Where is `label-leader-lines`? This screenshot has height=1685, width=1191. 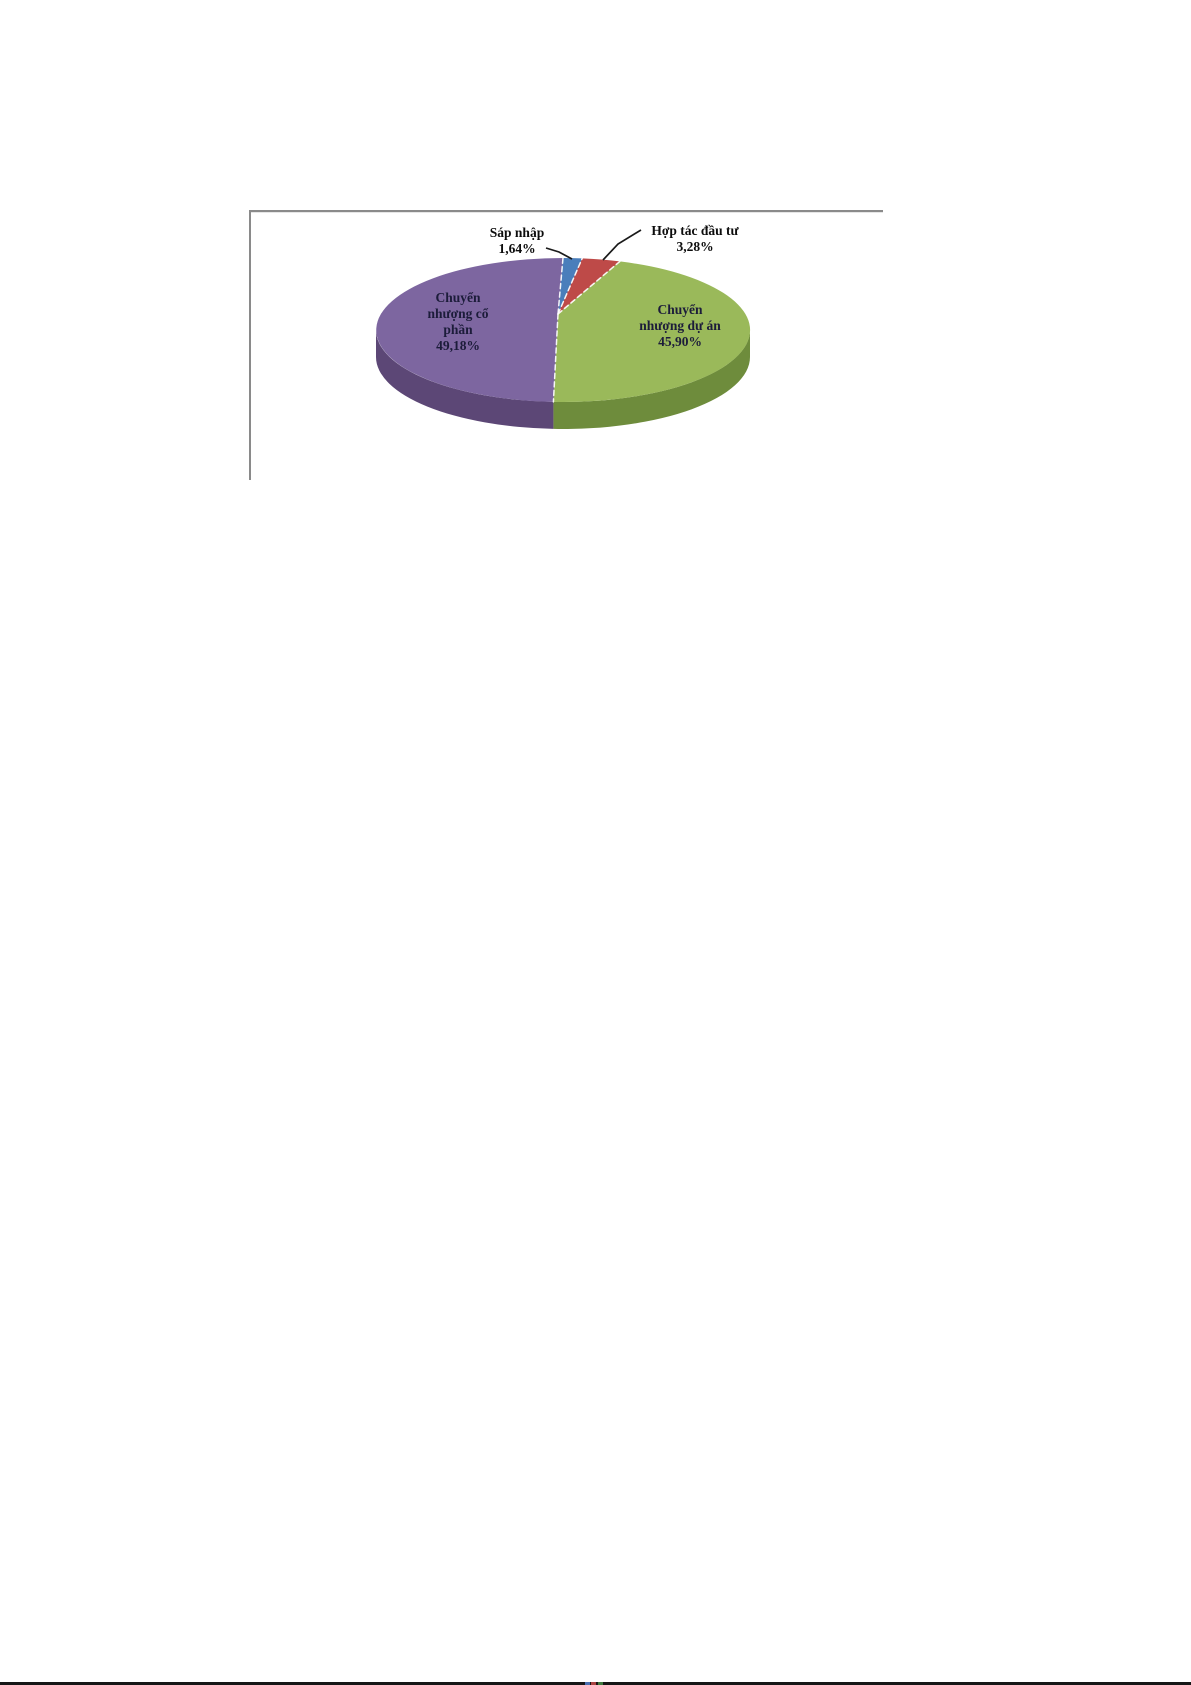 label-leader-lines is located at coordinates (593, 245).